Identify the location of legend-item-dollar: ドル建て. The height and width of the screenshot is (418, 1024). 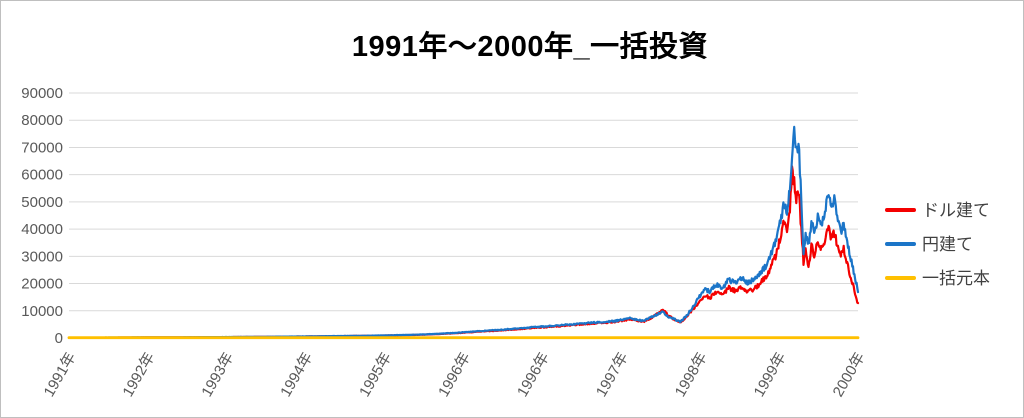
(937, 210).